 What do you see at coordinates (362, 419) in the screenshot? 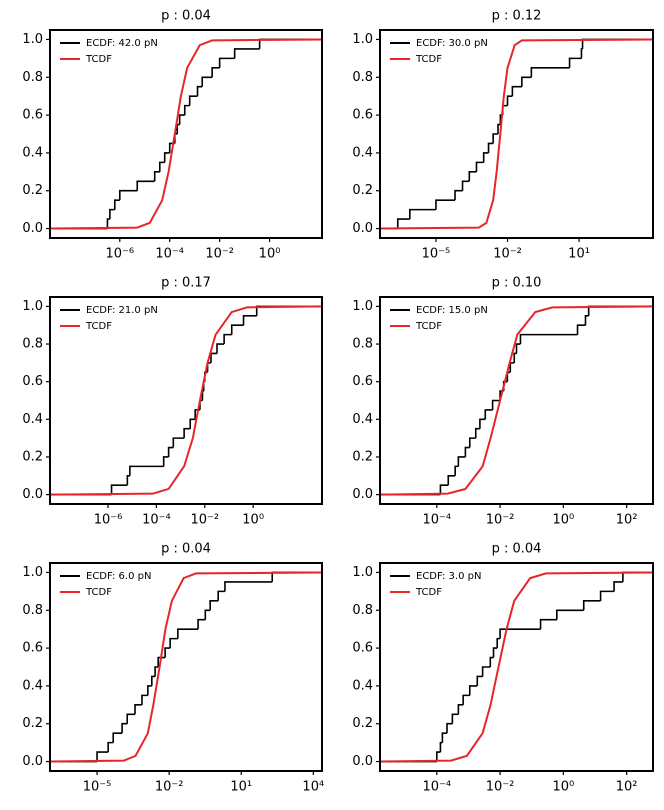
I see `y-tick-label: 0.4` at bounding box center [362, 419].